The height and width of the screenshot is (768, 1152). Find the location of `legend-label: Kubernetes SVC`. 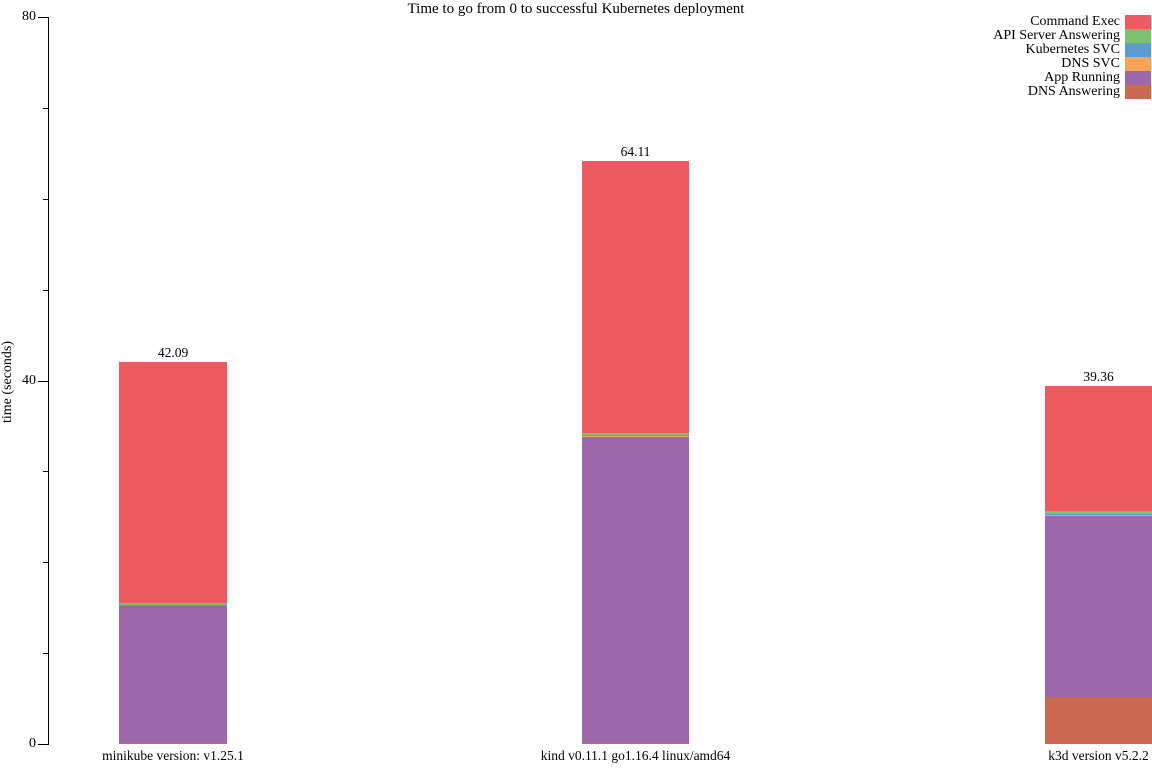

legend-label: Kubernetes SVC is located at coordinates (1073, 49).